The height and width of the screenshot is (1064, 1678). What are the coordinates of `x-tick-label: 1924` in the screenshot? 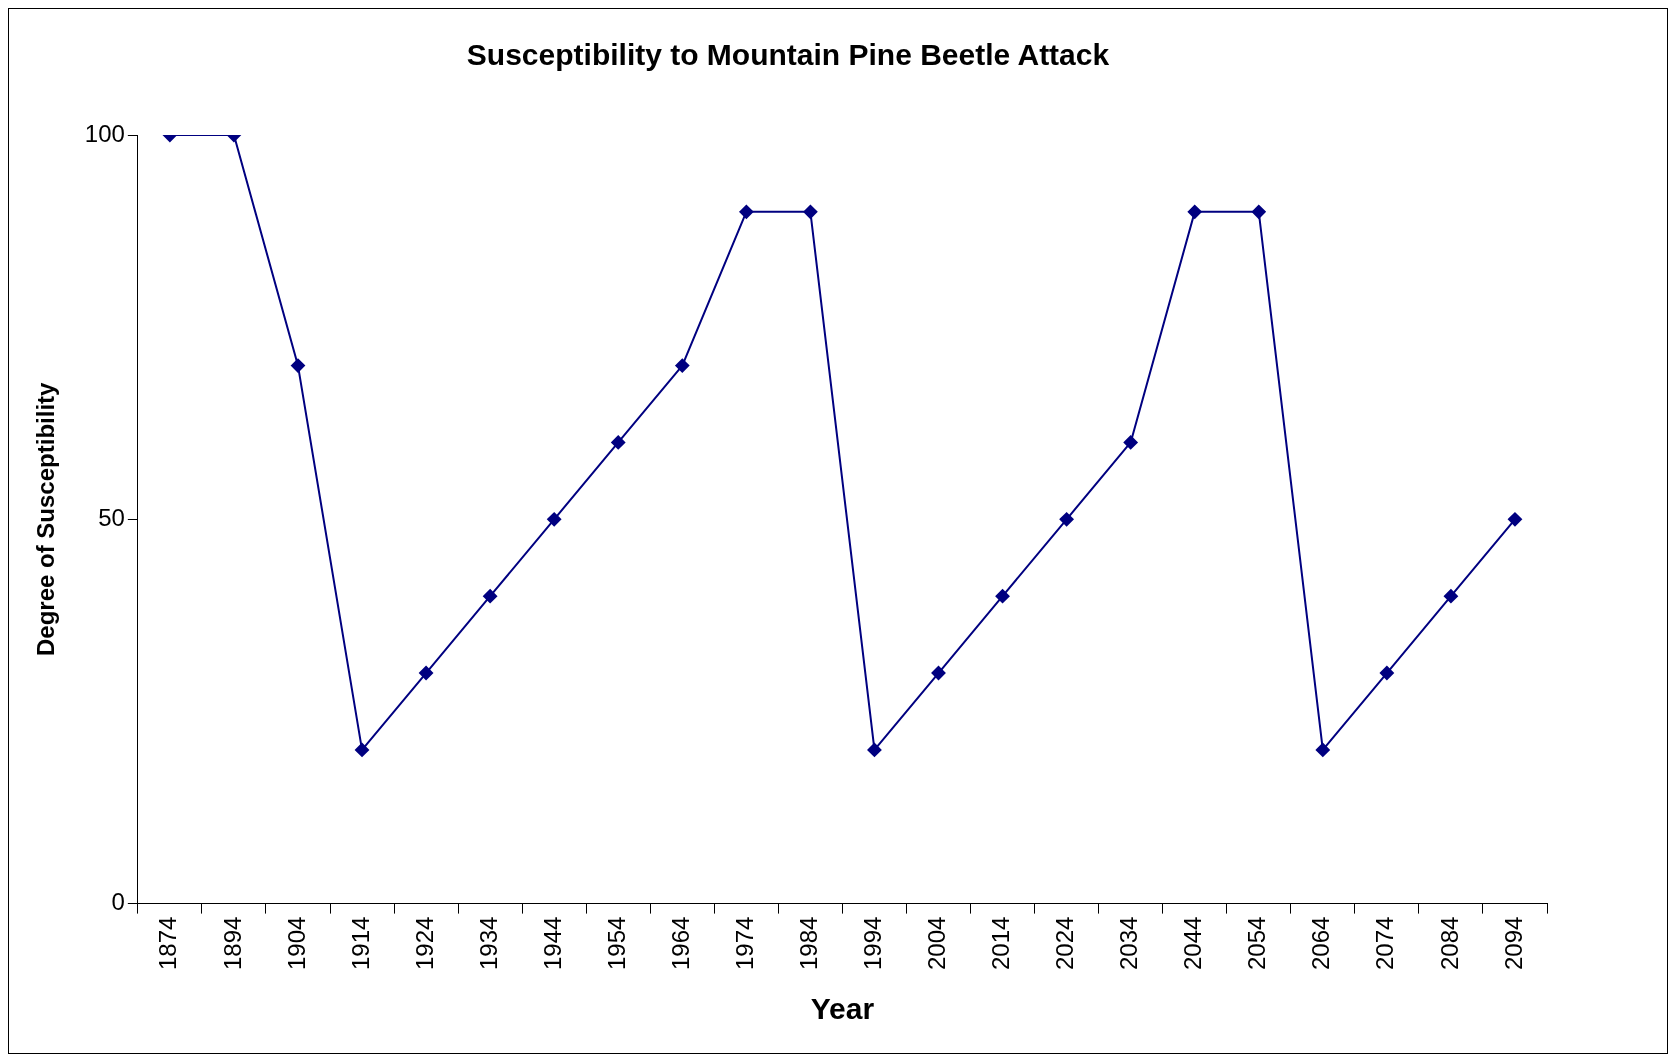 It's located at (424, 943).